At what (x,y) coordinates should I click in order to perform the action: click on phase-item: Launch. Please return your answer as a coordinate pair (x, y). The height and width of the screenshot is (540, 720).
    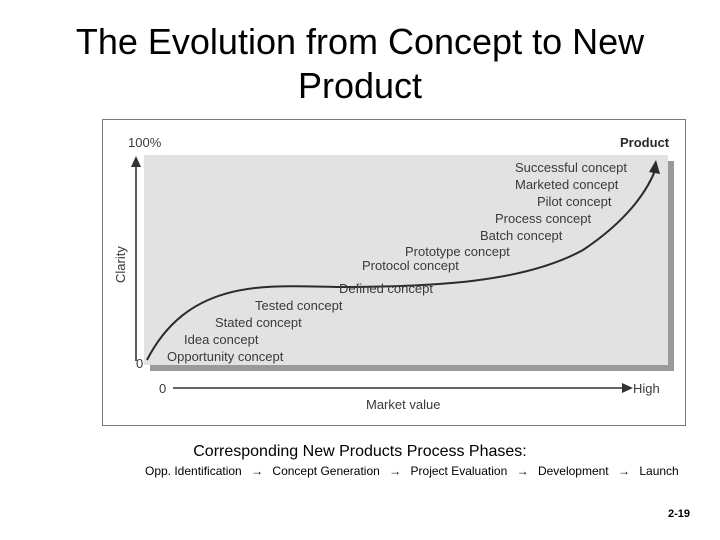
    Looking at the image, I should click on (659, 471).